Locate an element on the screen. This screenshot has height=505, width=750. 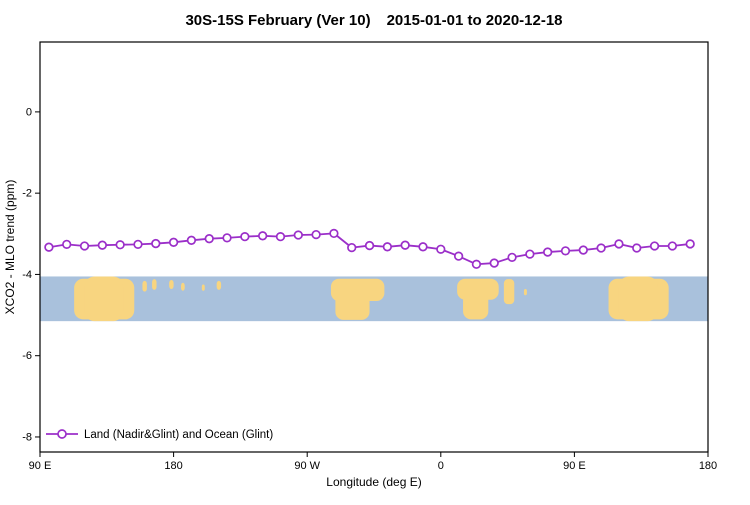
legend-label: Land (Nadir&Glint) and Ocean (Glint) is located at coordinates (178, 435).